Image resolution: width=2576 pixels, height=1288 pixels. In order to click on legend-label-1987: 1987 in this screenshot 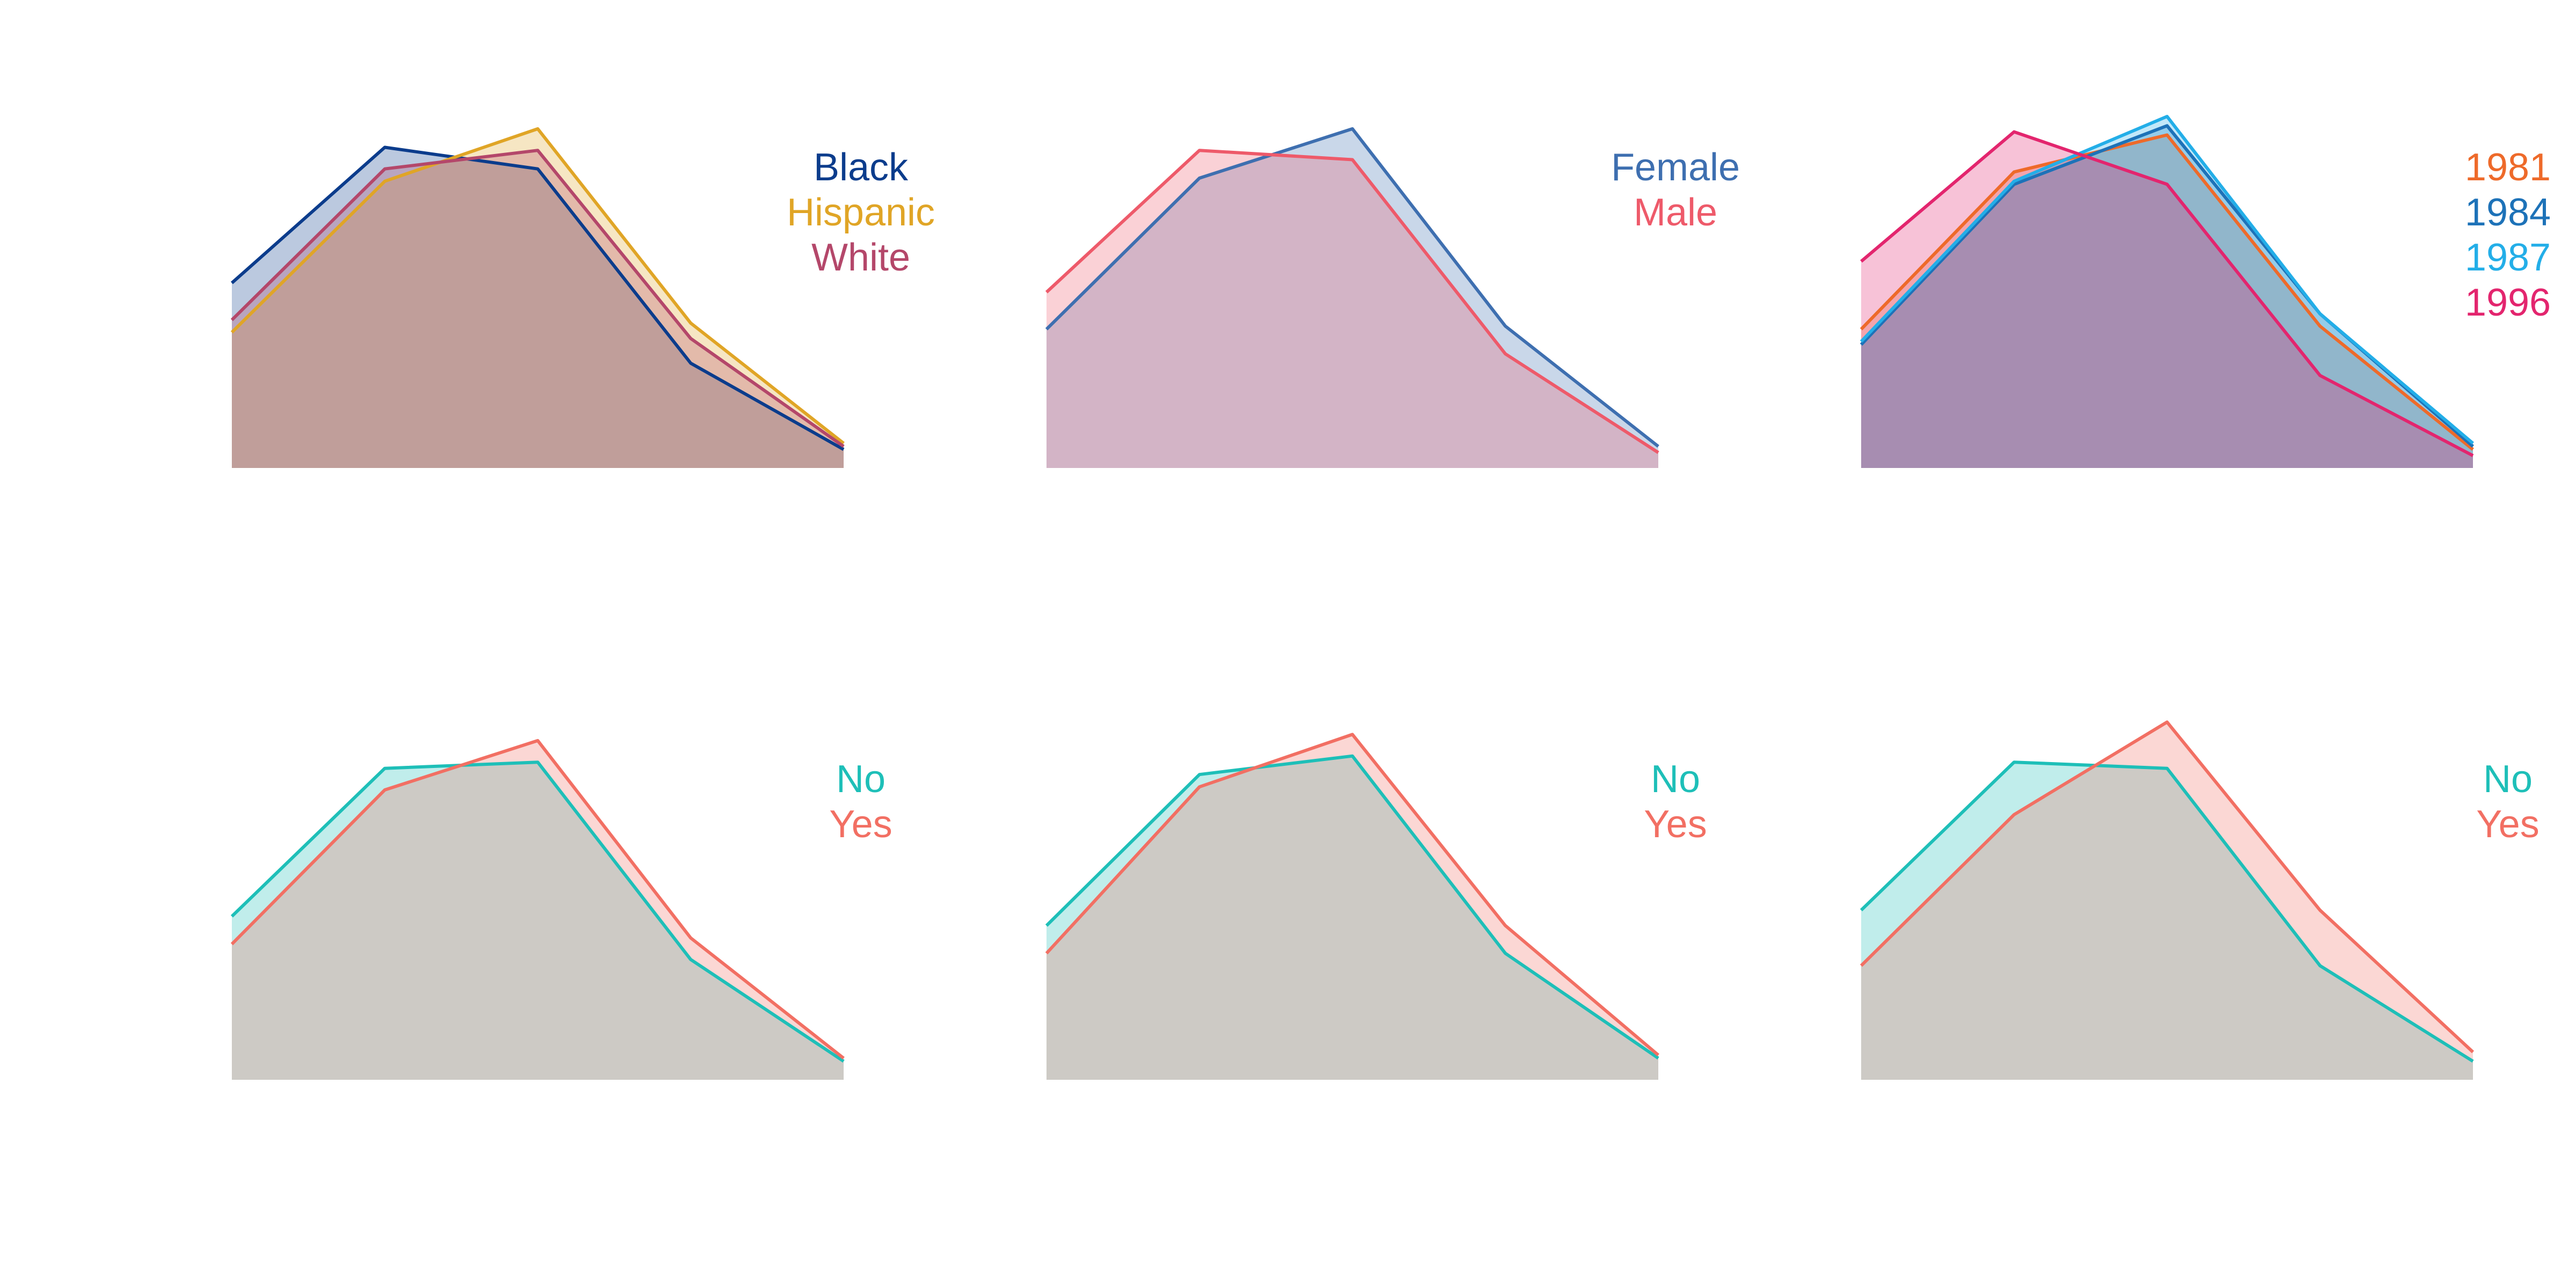, I will do `click(2508, 257)`.